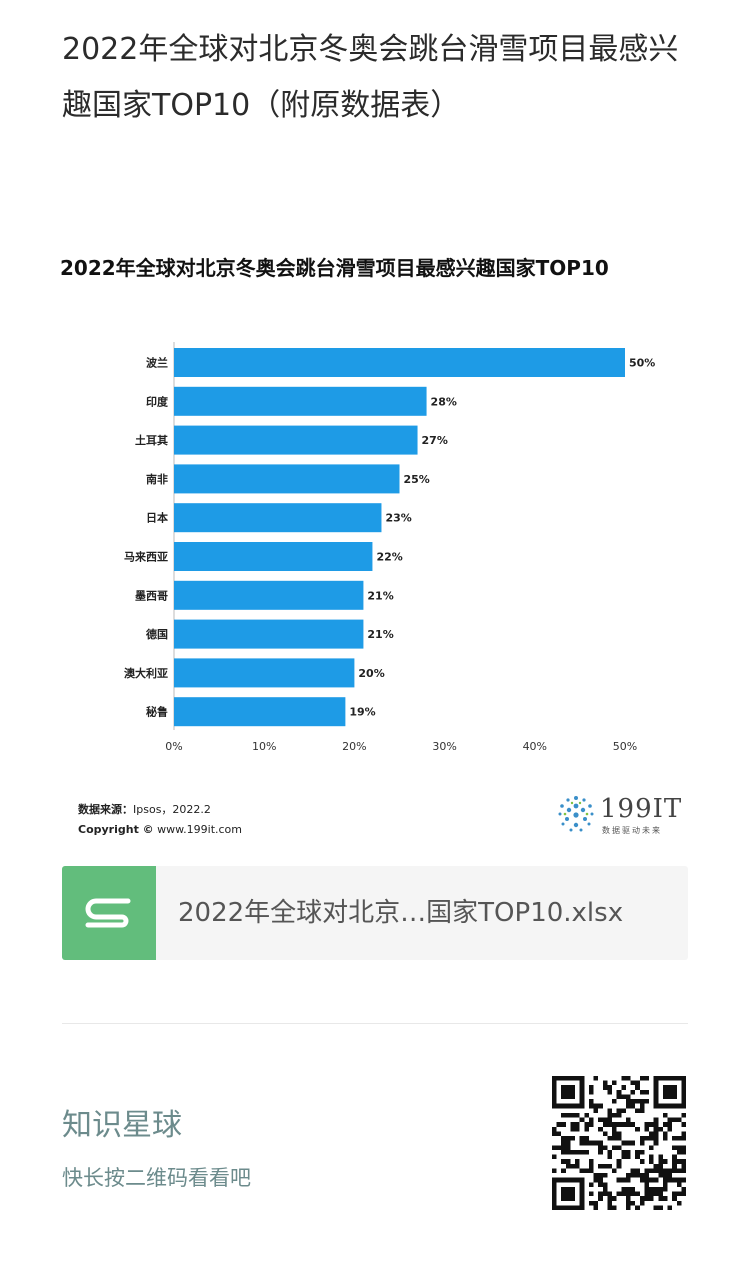 Image resolution: width=750 pixels, height=1263 pixels. What do you see at coordinates (157, 401) in the screenshot?
I see `category-label: 印度` at bounding box center [157, 401].